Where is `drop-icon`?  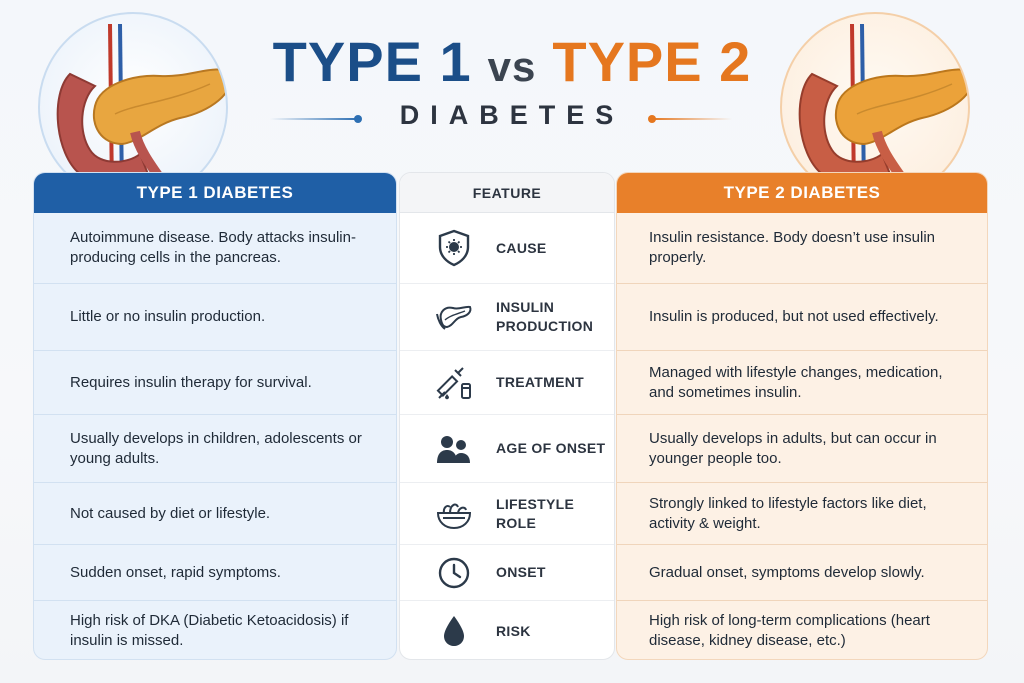 drop-icon is located at coordinates (454, 631).